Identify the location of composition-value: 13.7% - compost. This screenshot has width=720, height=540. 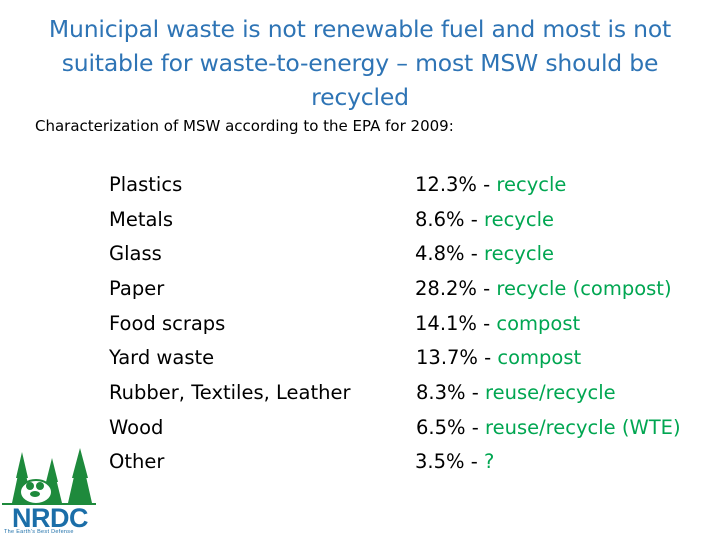
(499, 357).